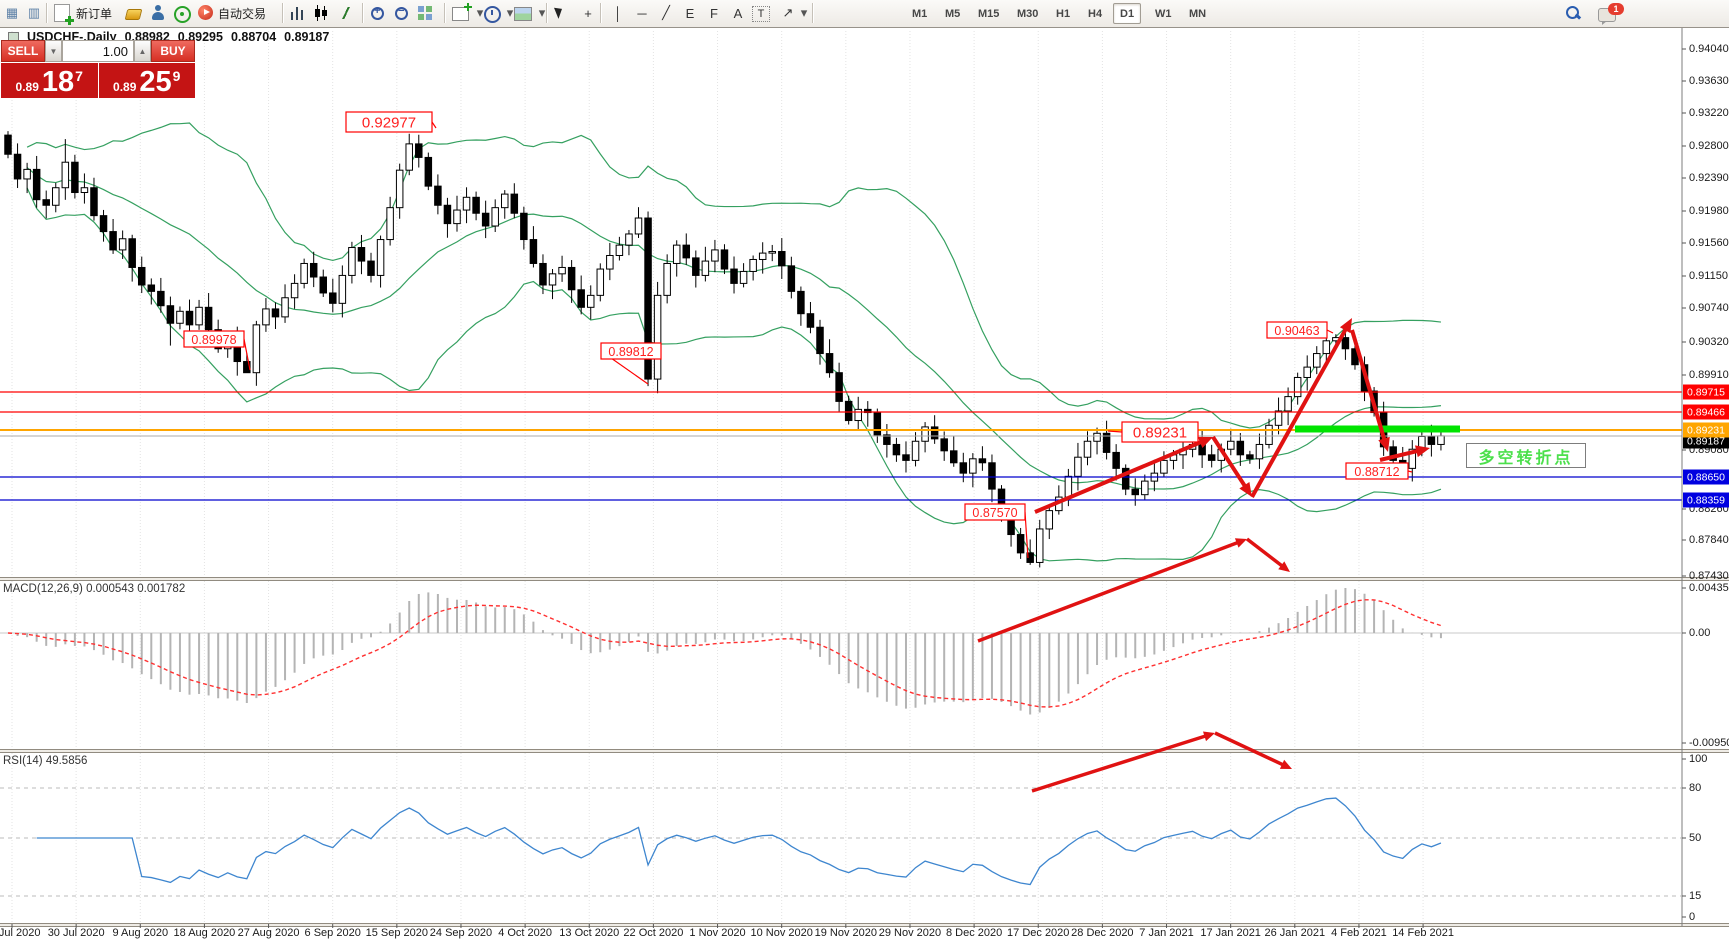 This screenshot has width=1729, height=940. Describe the element at coordinates (297, 13) in the screenshot. I see `bar-chart-icon` at that location.